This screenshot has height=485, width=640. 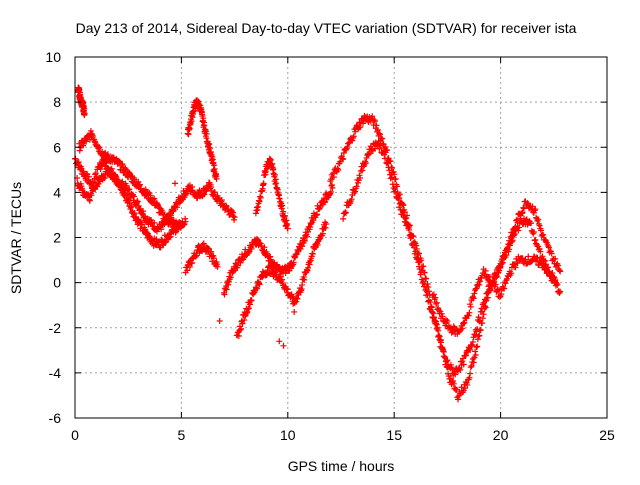 What do you see at coordinates (57, 147) in the screenshot?
I see `y-tick-label: 6` at bounding box center [57, 147].